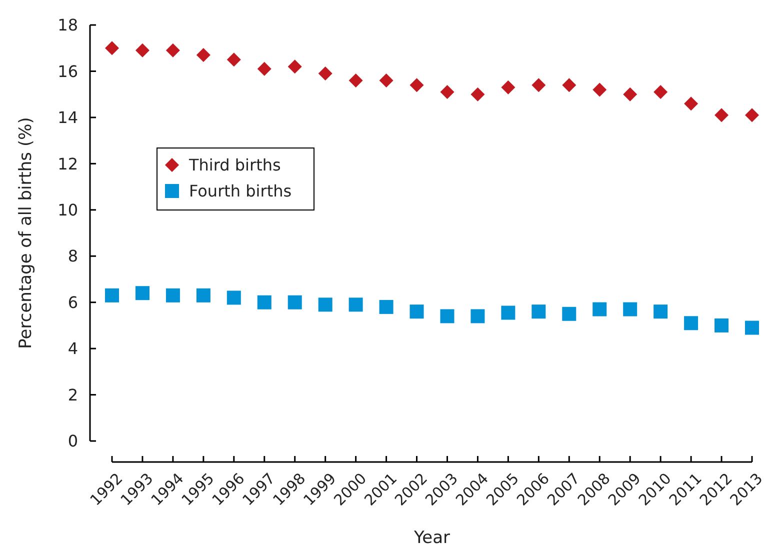  What do you see at coordinates (68, 25) in the screenshot?
I see `y-tick-label: 18` at bounding box center [68, 25].